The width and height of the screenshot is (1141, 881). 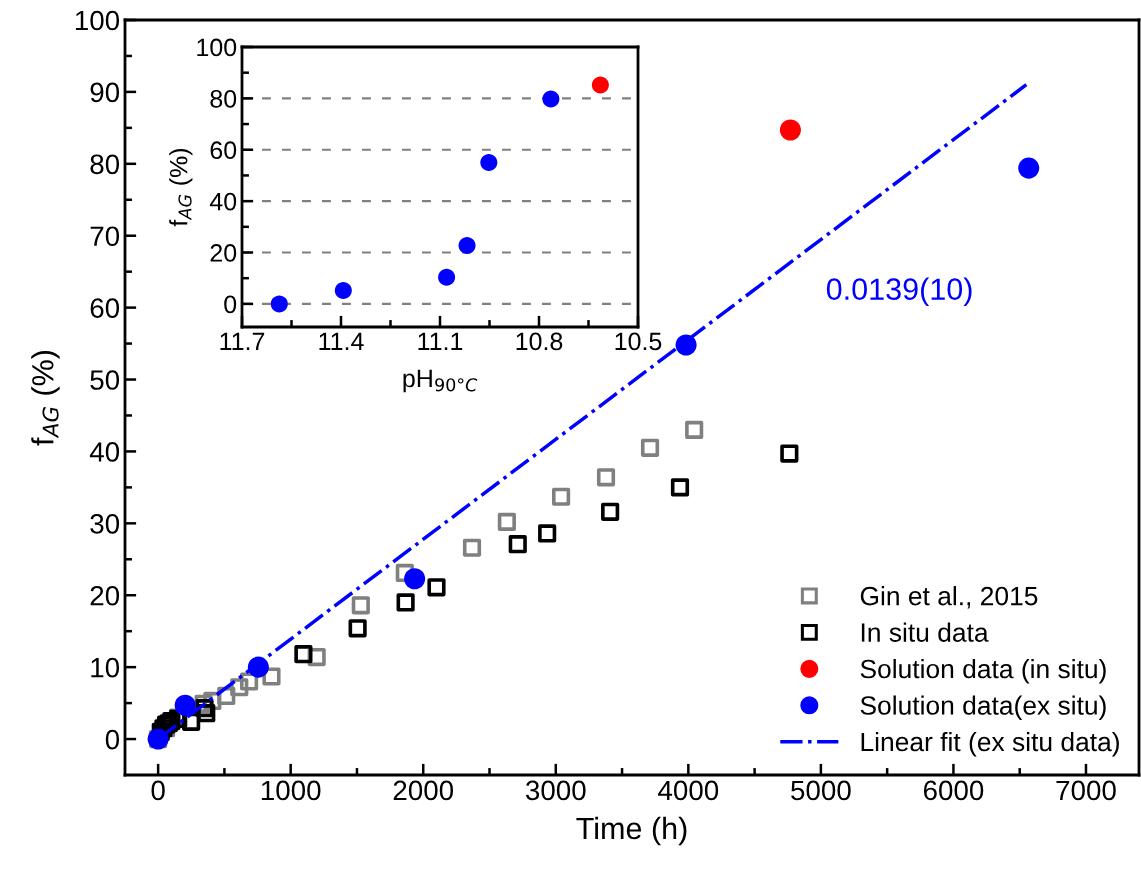 What do you see at coordinates (925, 632) in the screenshot?
I see `legend-label: In situ data` at bounding box center [925, 632].